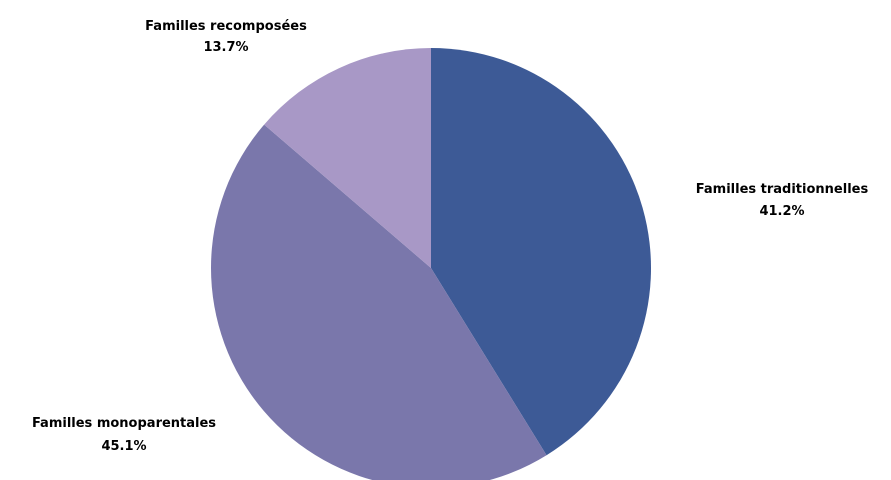 The width and height of the screenshot is (891, 480). What do you see at coordinates (124, 435) in the screenshot?
I see `label-familles-monoparentales: Familles monoparentales 45.1%` at bounding box center [124, 435].